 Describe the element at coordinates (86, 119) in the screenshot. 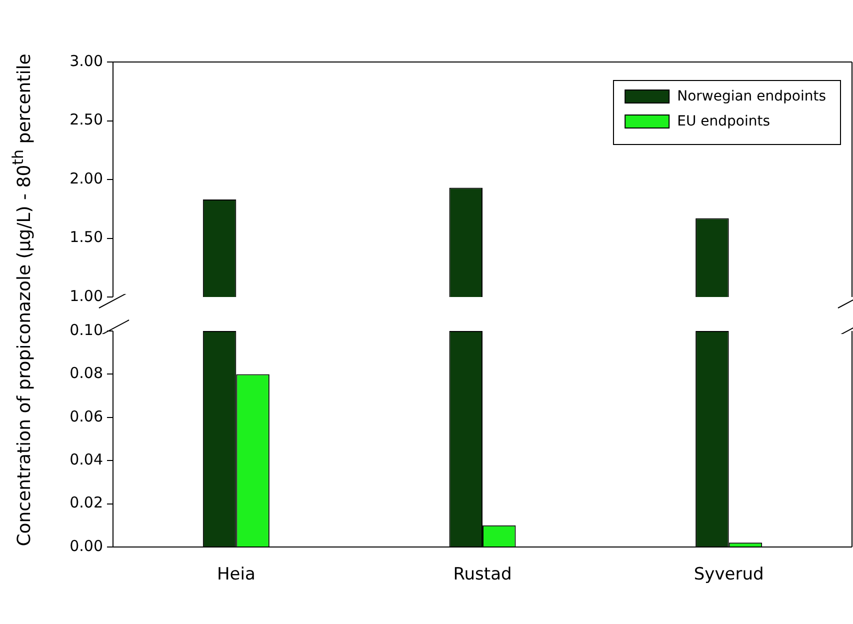

I see `y-tick-label: 2.50` at that location.